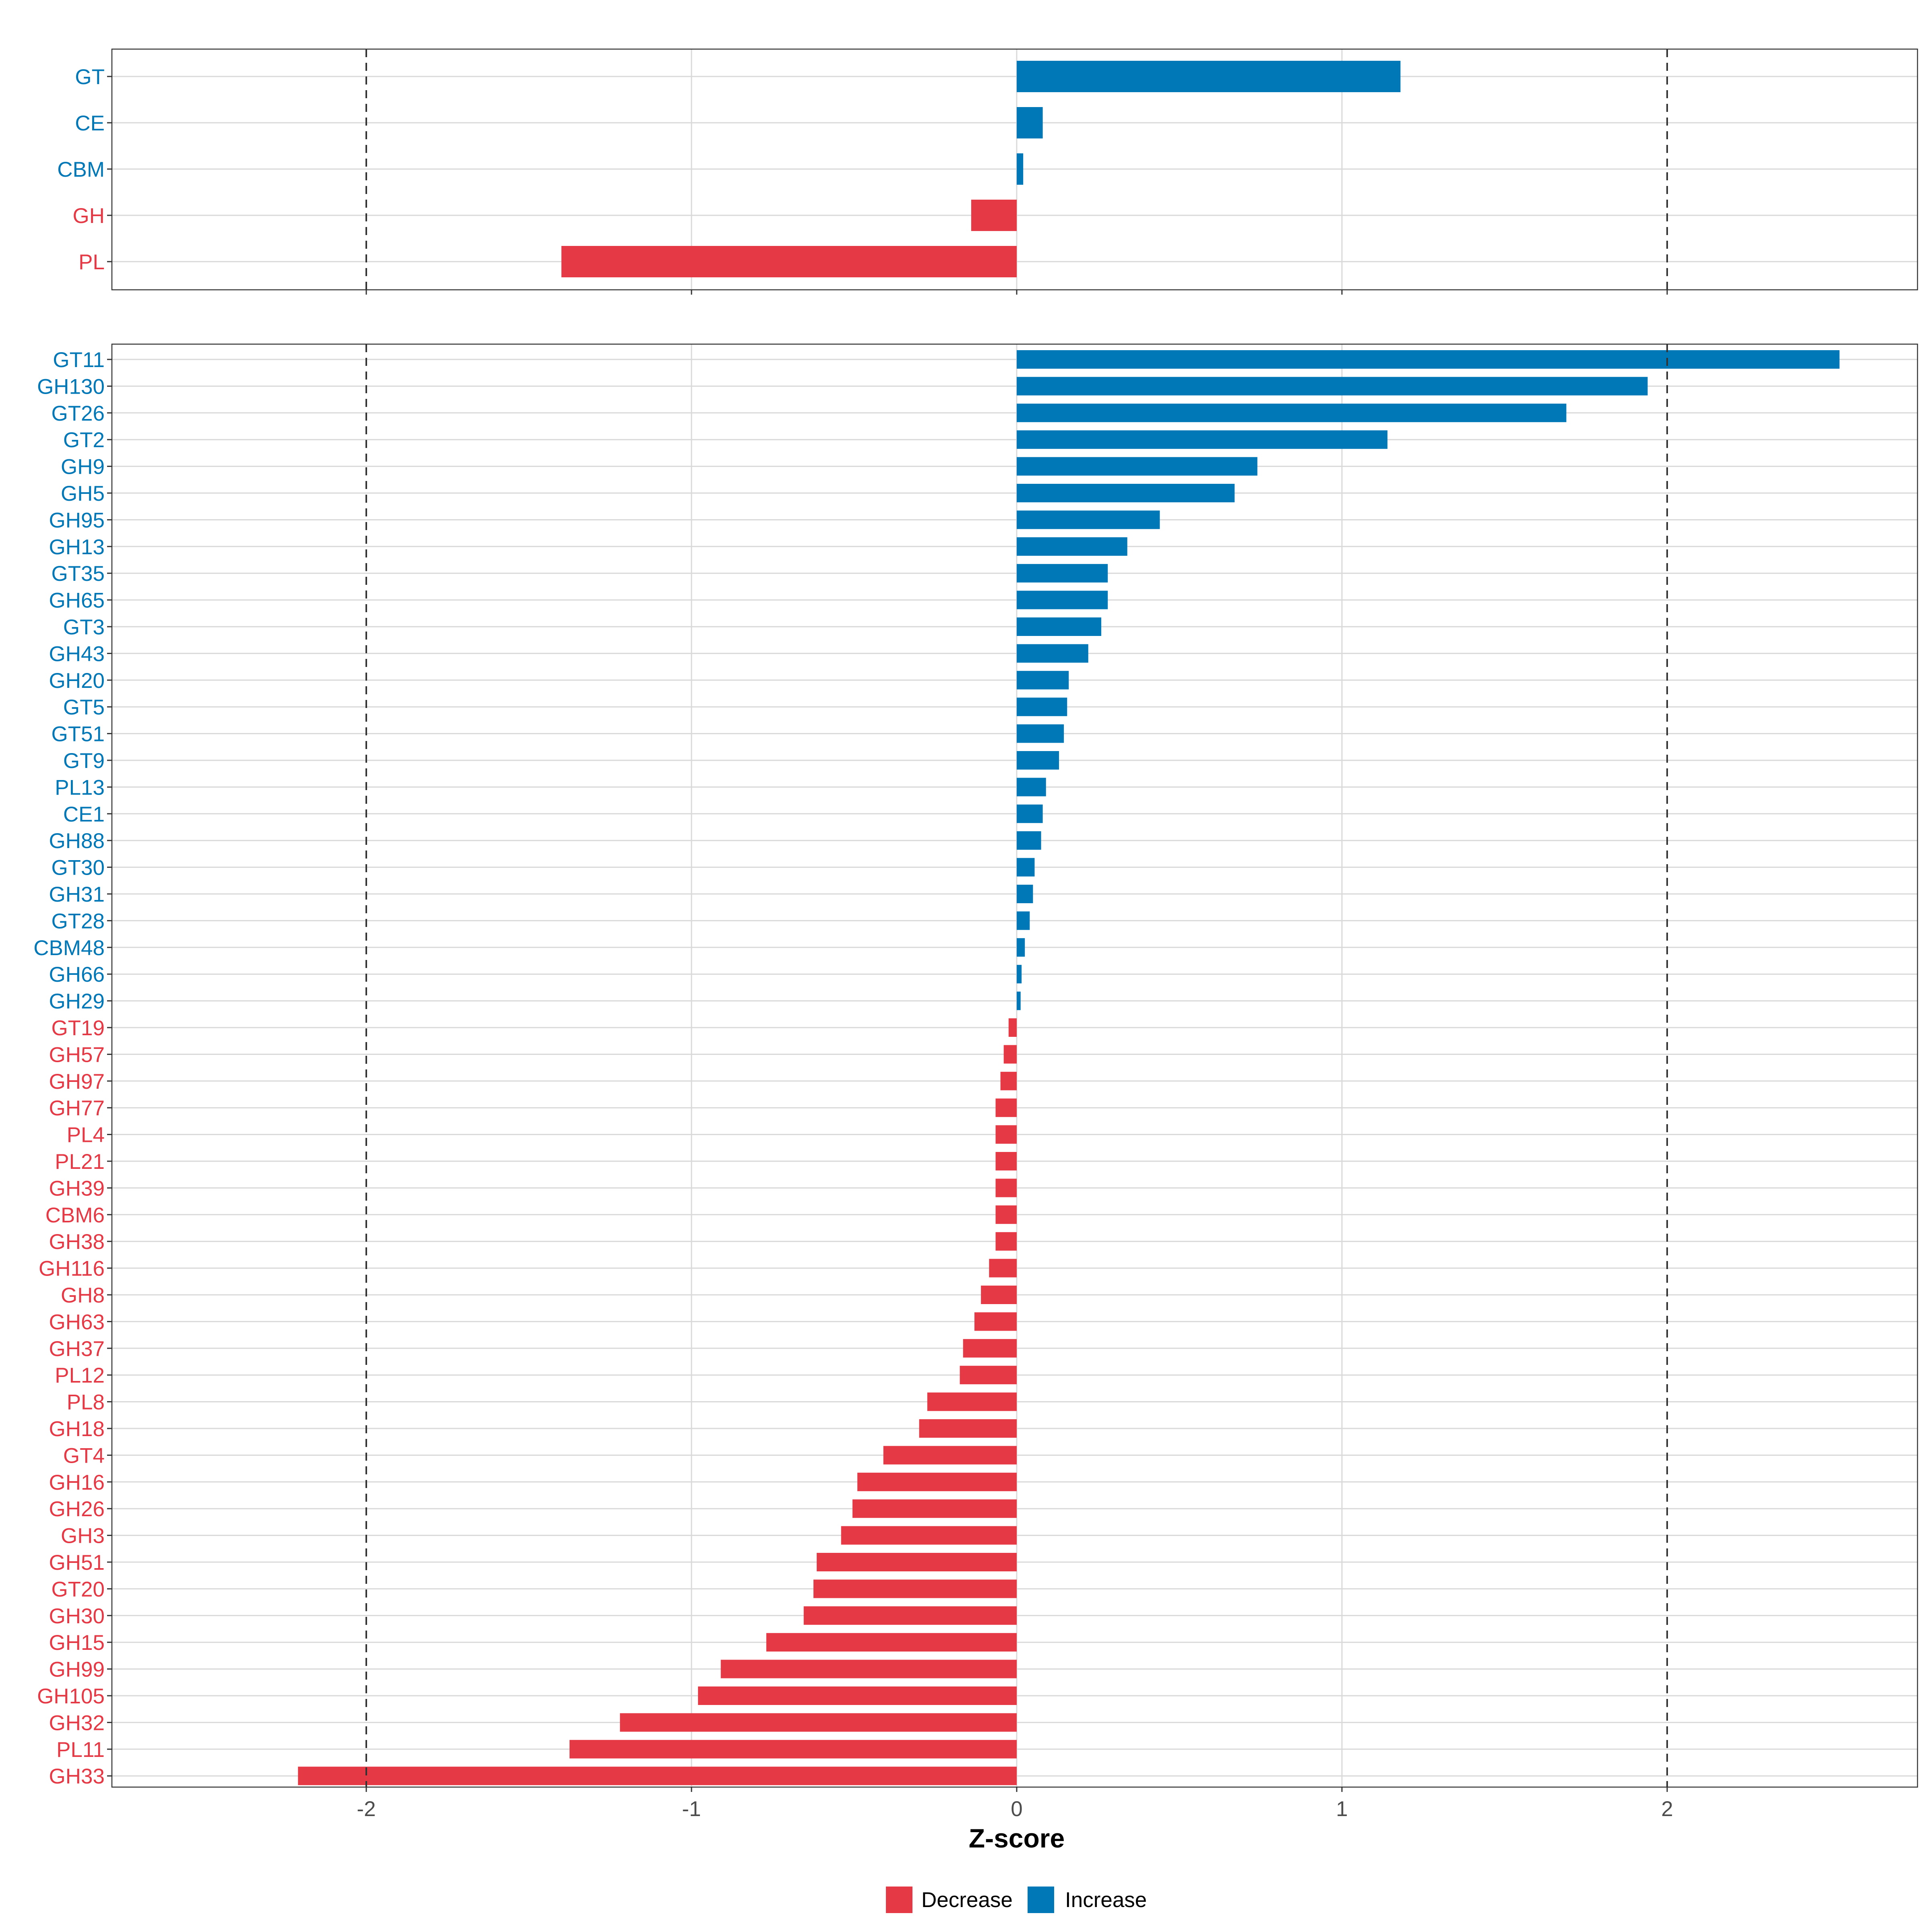  Describe the element at coordinates (78, 1028) in the screenshot. I see `subfamily-label-gt19: GT19` at that location.